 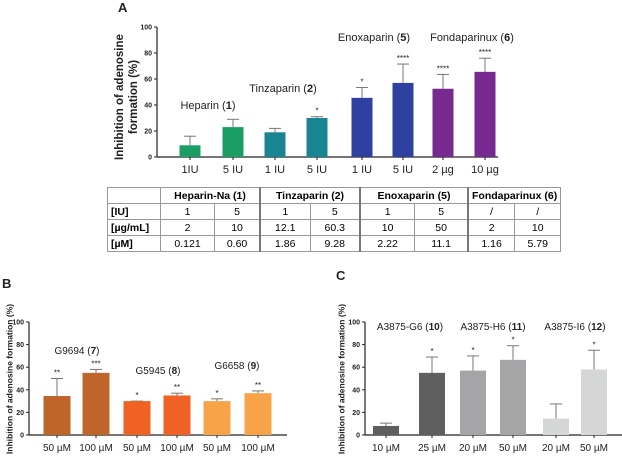 I want to click on header-name: Tinzaparin, so click(x=302, y=195).